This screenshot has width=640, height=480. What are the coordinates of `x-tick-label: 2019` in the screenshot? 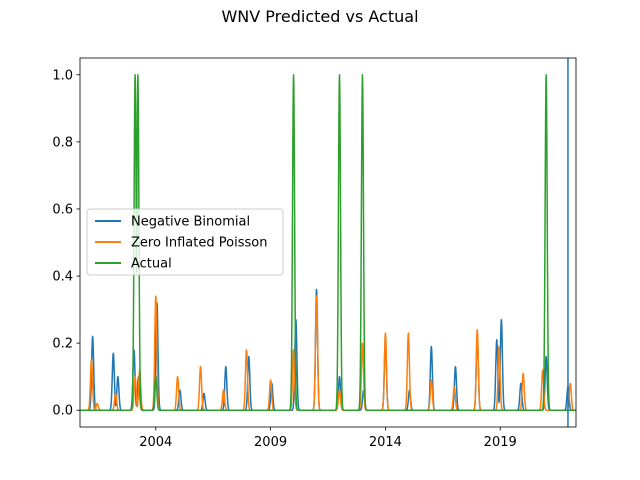 It's located at (500, 442).